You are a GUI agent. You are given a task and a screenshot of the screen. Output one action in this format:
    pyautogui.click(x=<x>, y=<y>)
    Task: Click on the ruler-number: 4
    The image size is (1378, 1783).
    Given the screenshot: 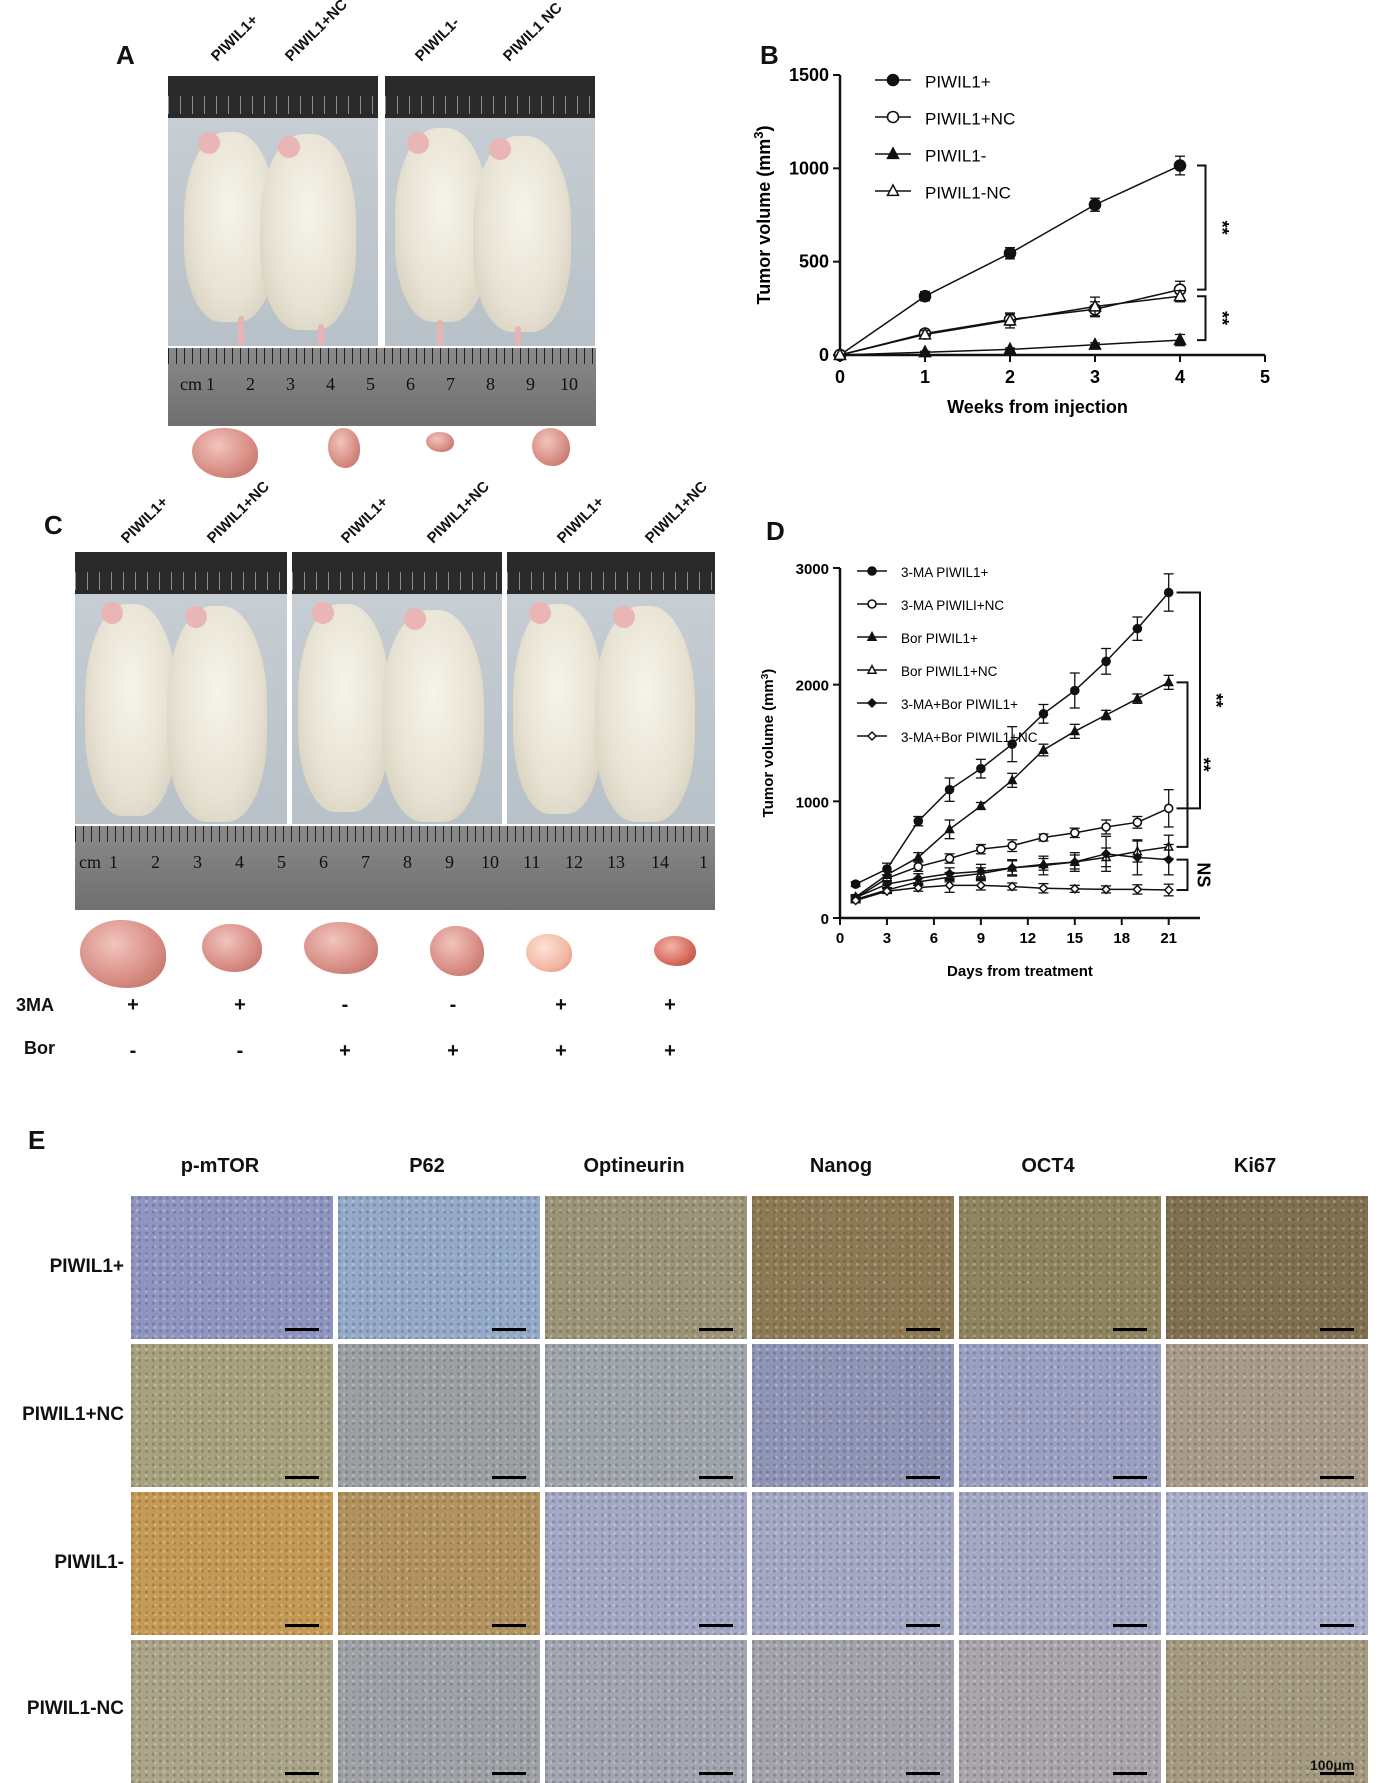 What is the action you would take?
    pyautogui.click(x=239, y=862)
    